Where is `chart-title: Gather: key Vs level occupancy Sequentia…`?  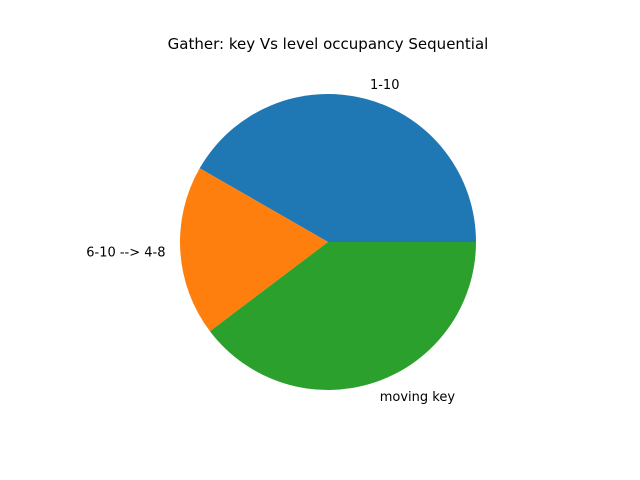
chart-title: Gather: key Vs level occupancy Sequentia… is located at coordinates (328, 44).